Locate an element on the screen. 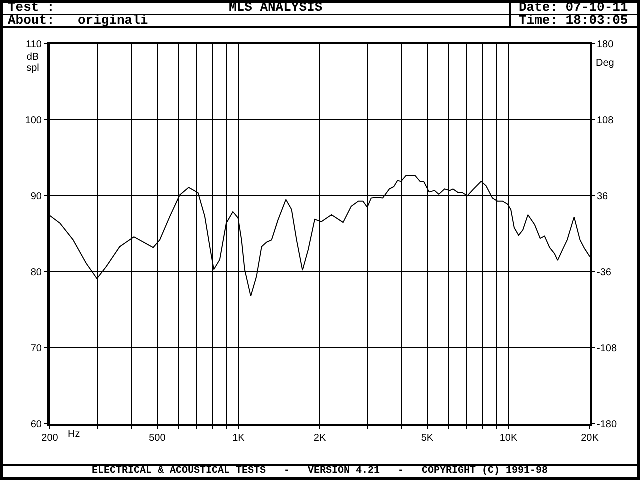  text: About: is located at coordinates (31, 20).